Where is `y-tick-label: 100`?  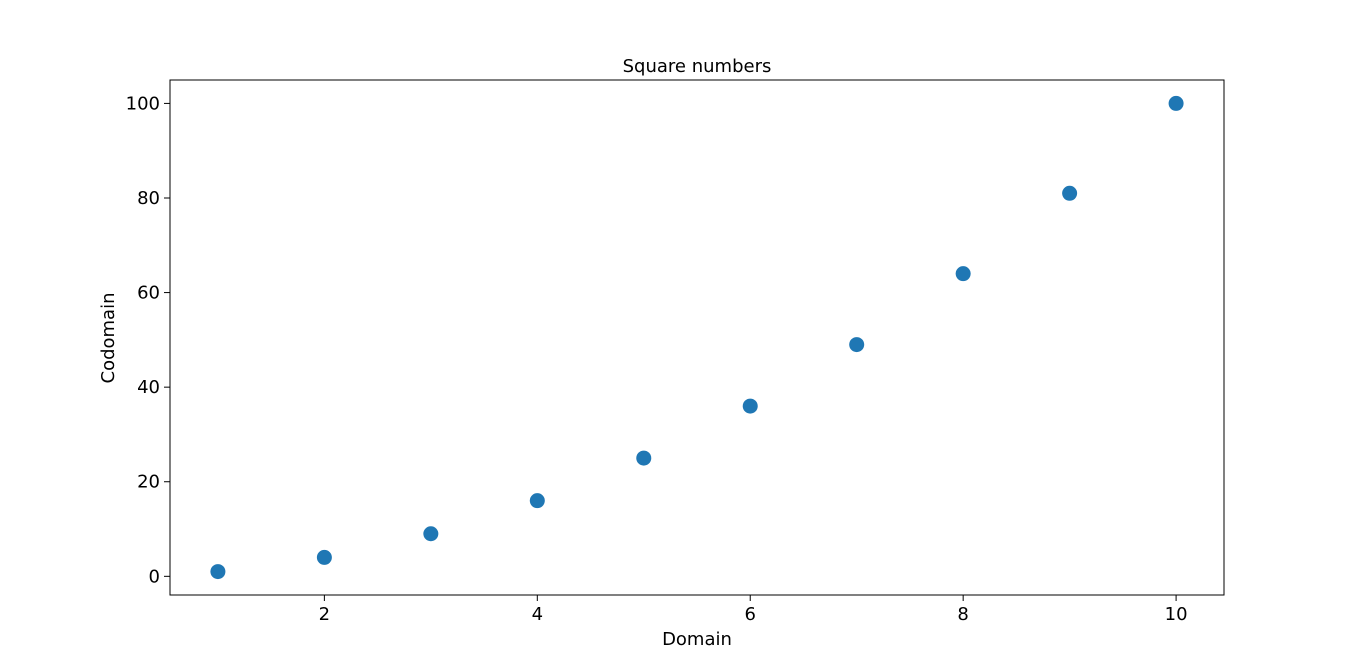 y-tick-label: 100 is located at coordinates (143, 103).